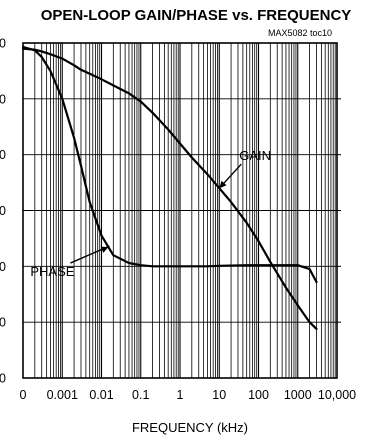 This screenshot has height=442, width=377. What do you see at coordinates (52, 271) in the screenshot?
I see `annotation-label-phase: PHASE` at bounding box center [52, 271].